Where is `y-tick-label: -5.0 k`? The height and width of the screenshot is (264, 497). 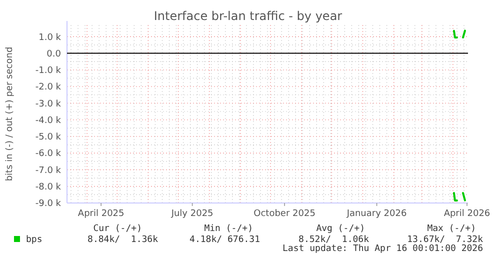 y-tick-label: -5.0 k is located at coordinates (48, 137).